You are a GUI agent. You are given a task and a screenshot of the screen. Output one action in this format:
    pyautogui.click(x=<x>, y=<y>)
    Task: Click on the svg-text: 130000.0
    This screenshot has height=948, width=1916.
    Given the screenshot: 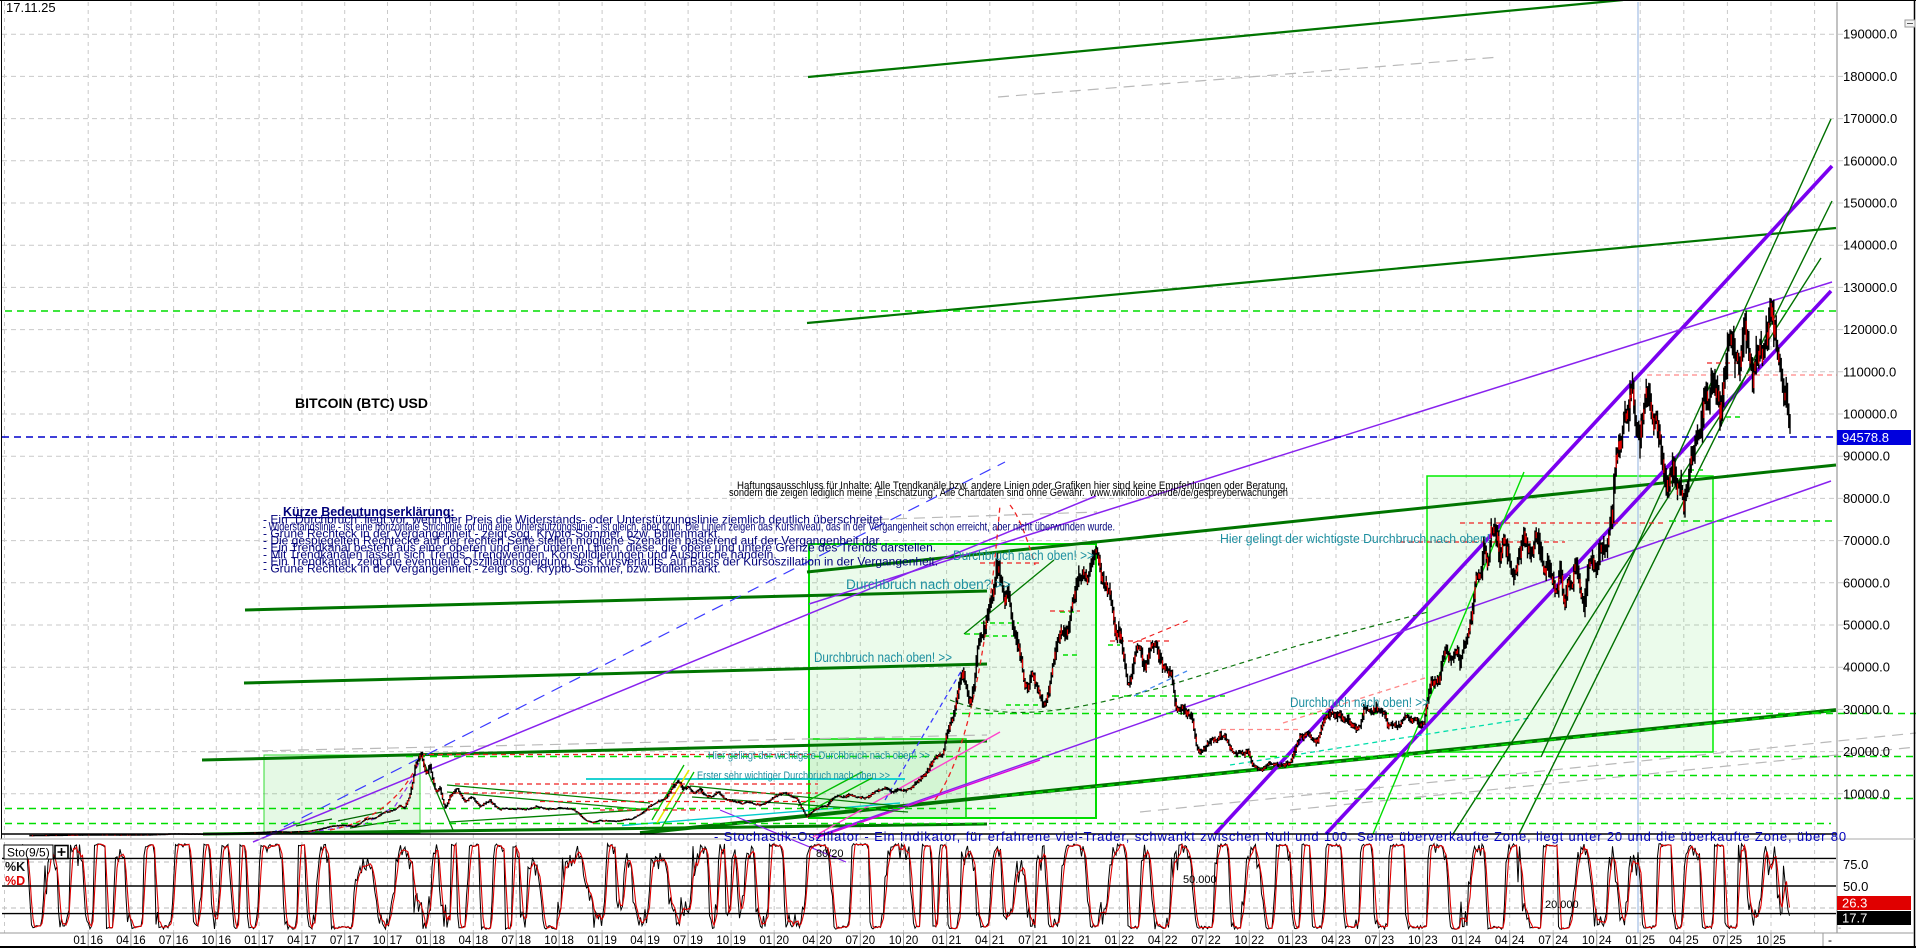 What is the action you would take?
    pyautogui.click(x=1870, y=287)
    